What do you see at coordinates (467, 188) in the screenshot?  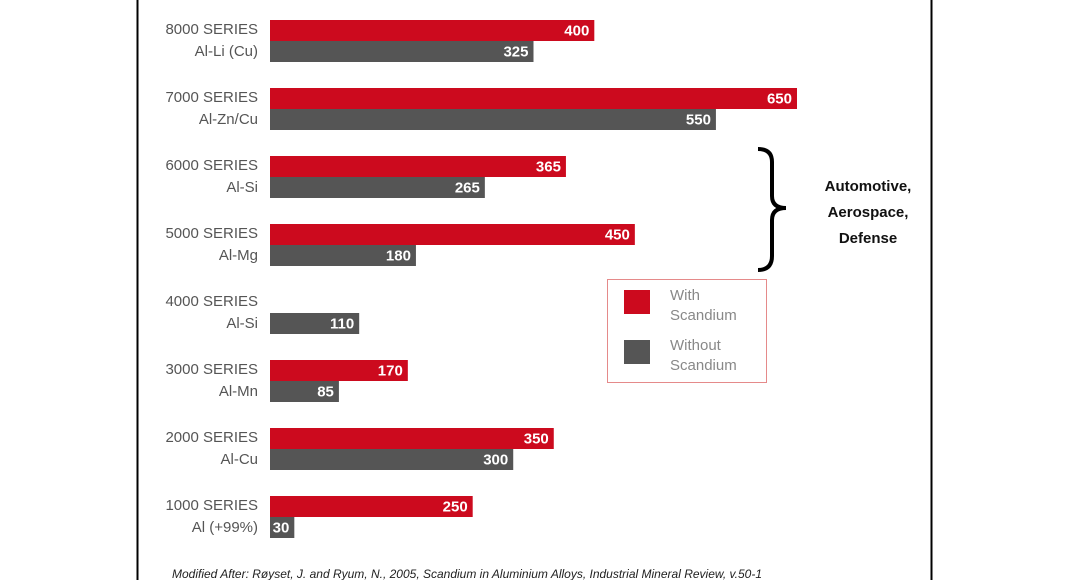 I see `value-label: 265` at bounding box center [467, 188].